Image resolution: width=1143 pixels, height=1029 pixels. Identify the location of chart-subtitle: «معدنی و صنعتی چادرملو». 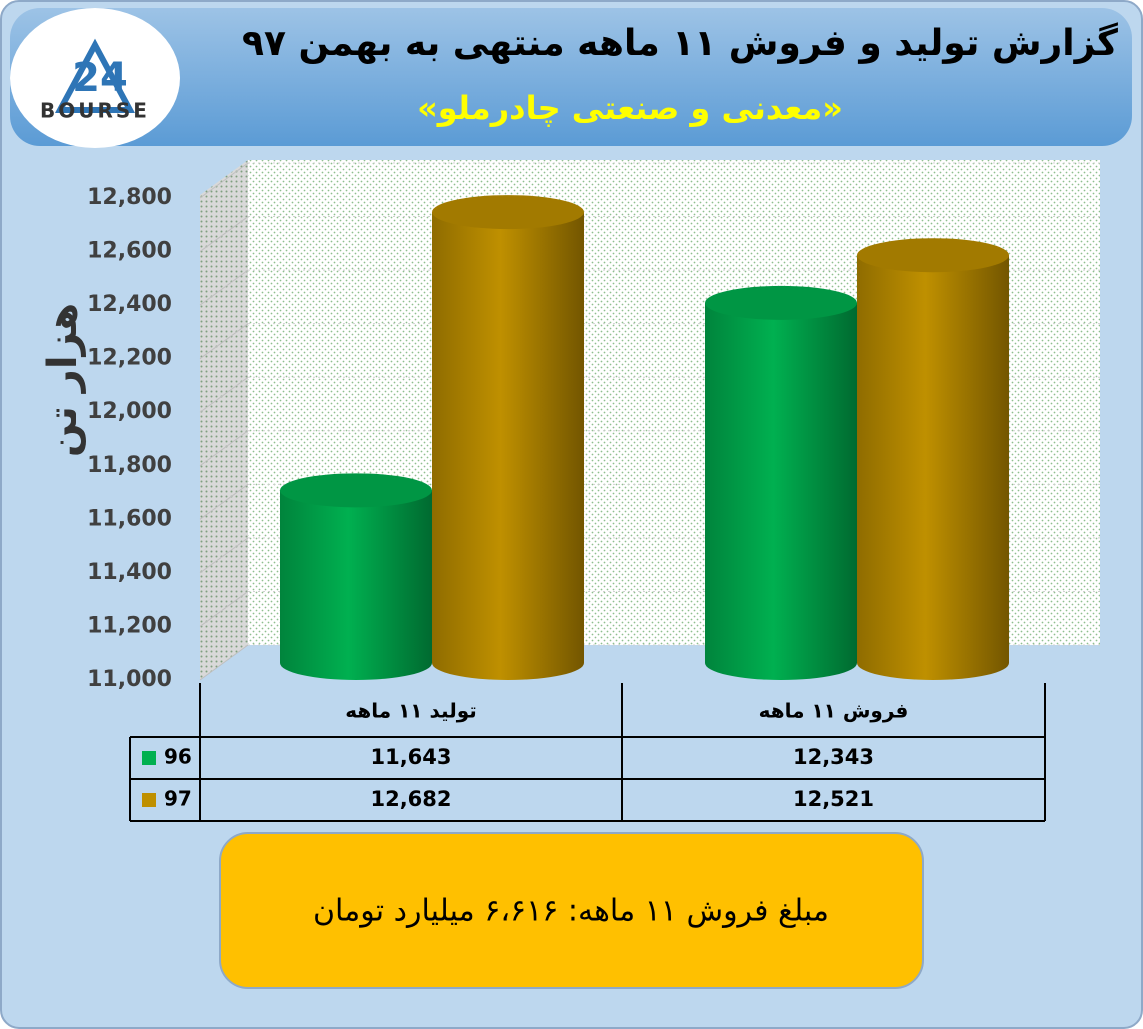
(630, 108).